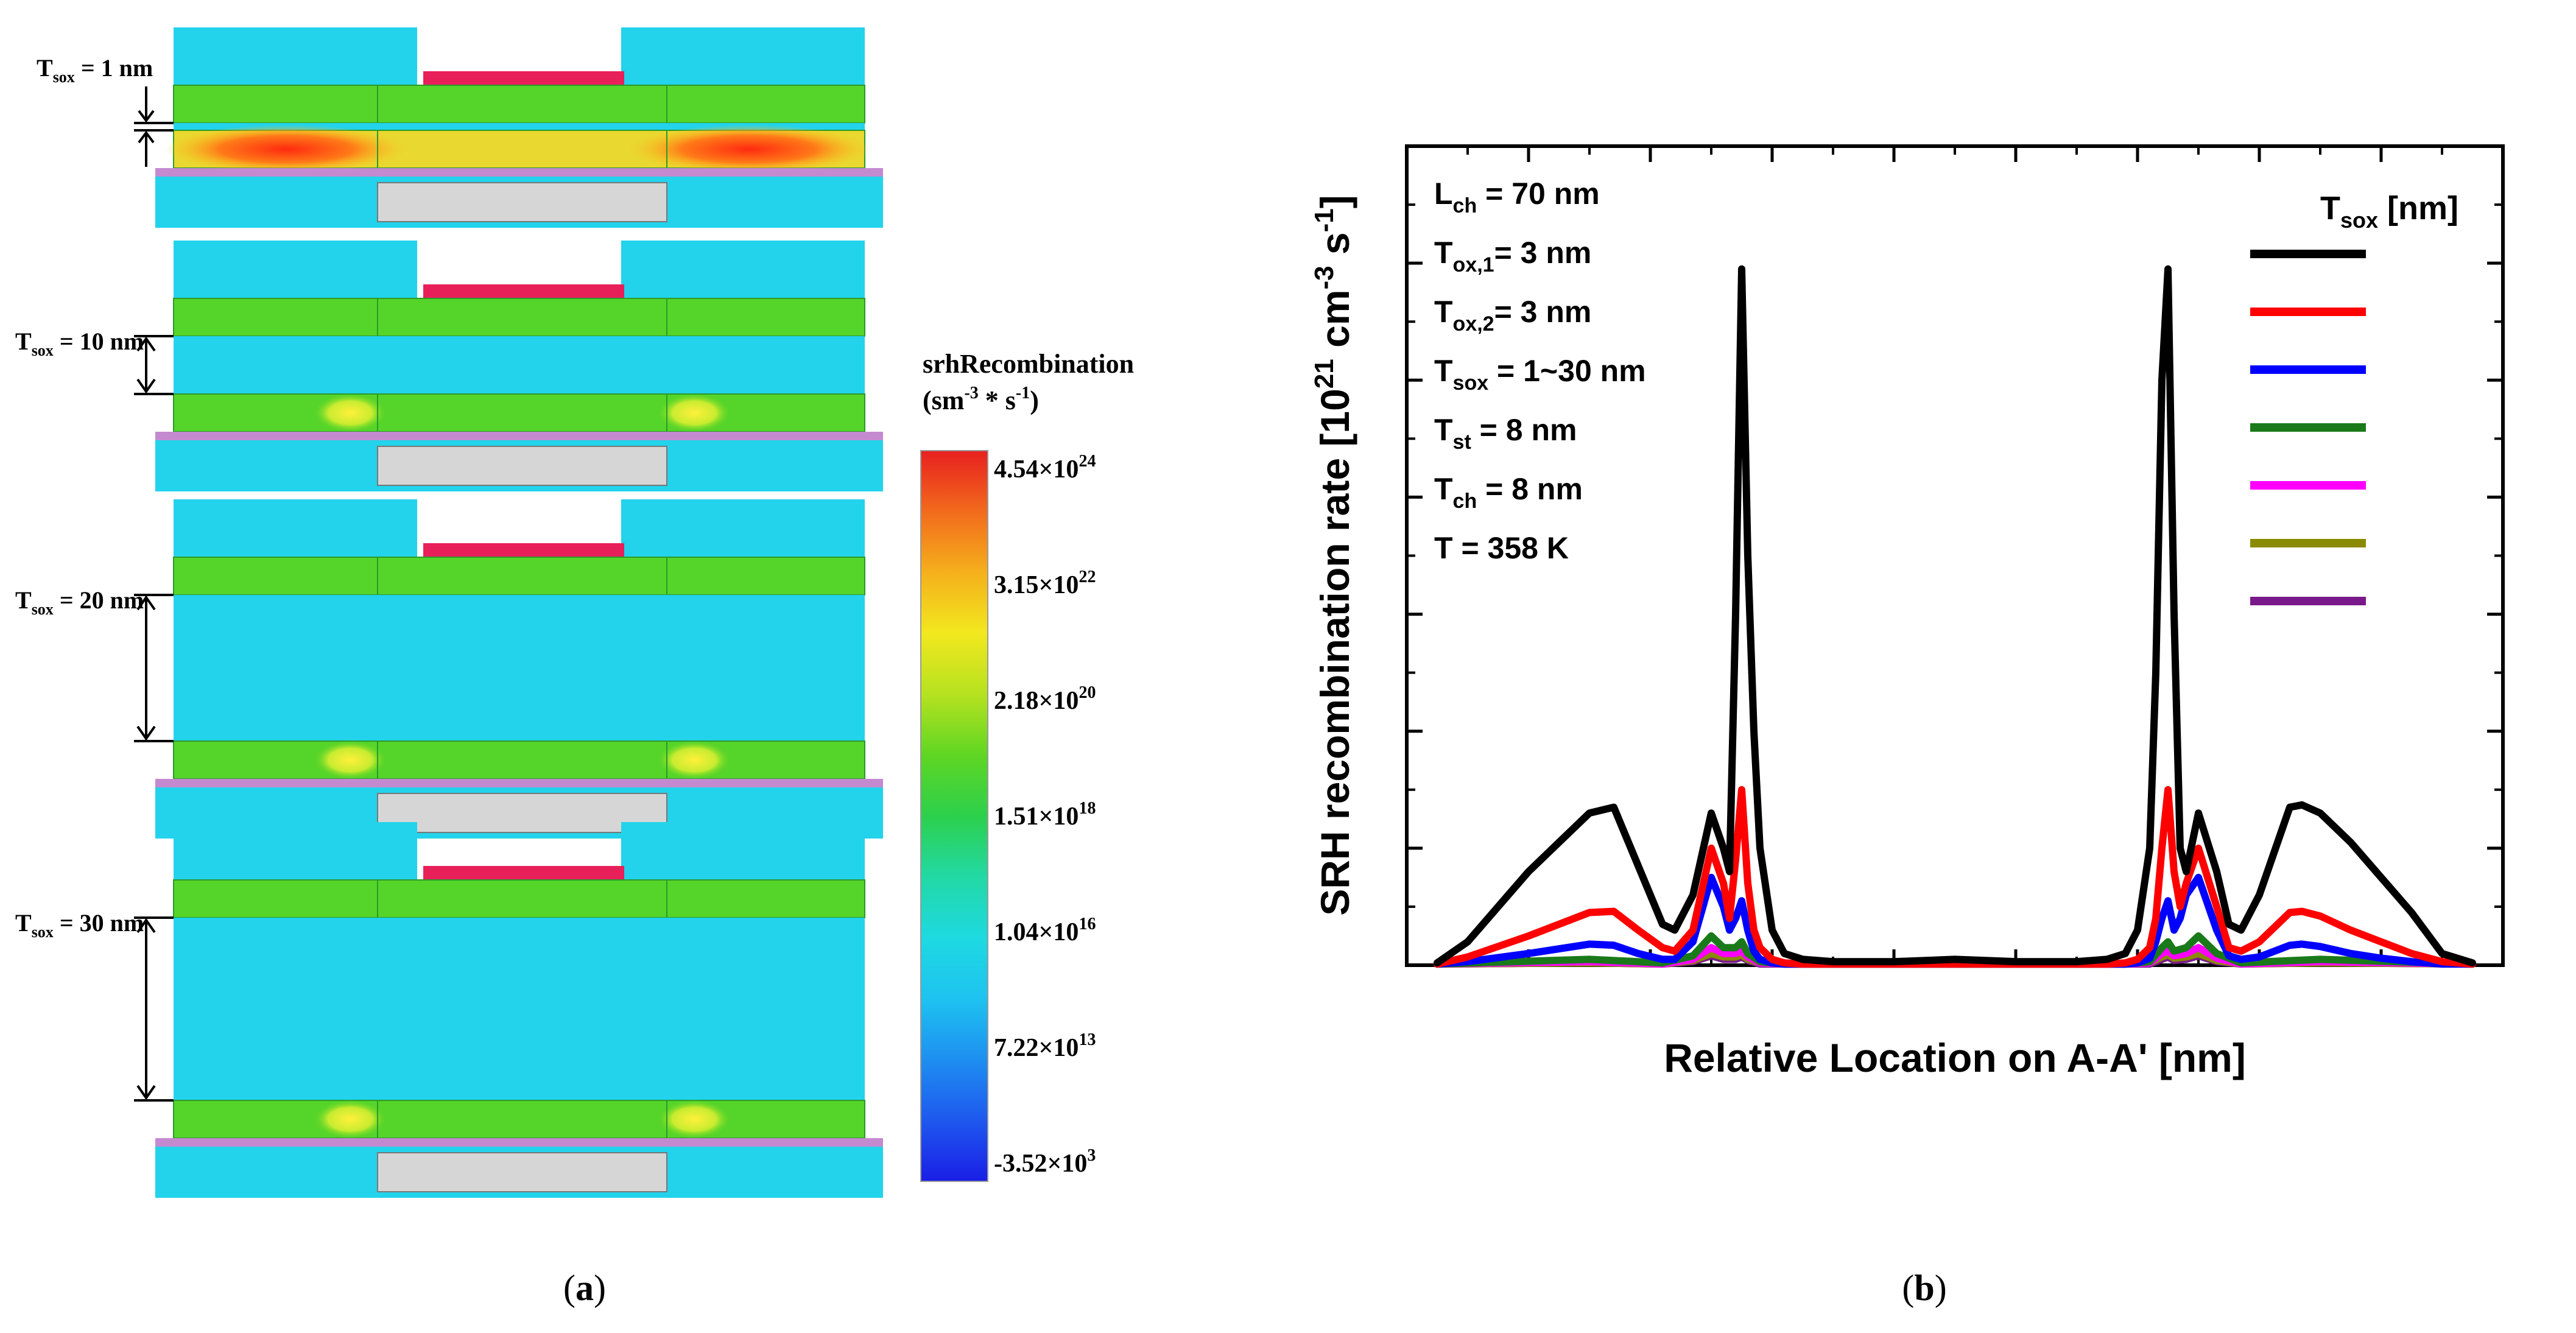 The image size is (2576, 1333). I want to click on device-2: Tsox = 10 nm, so click(449, 366).